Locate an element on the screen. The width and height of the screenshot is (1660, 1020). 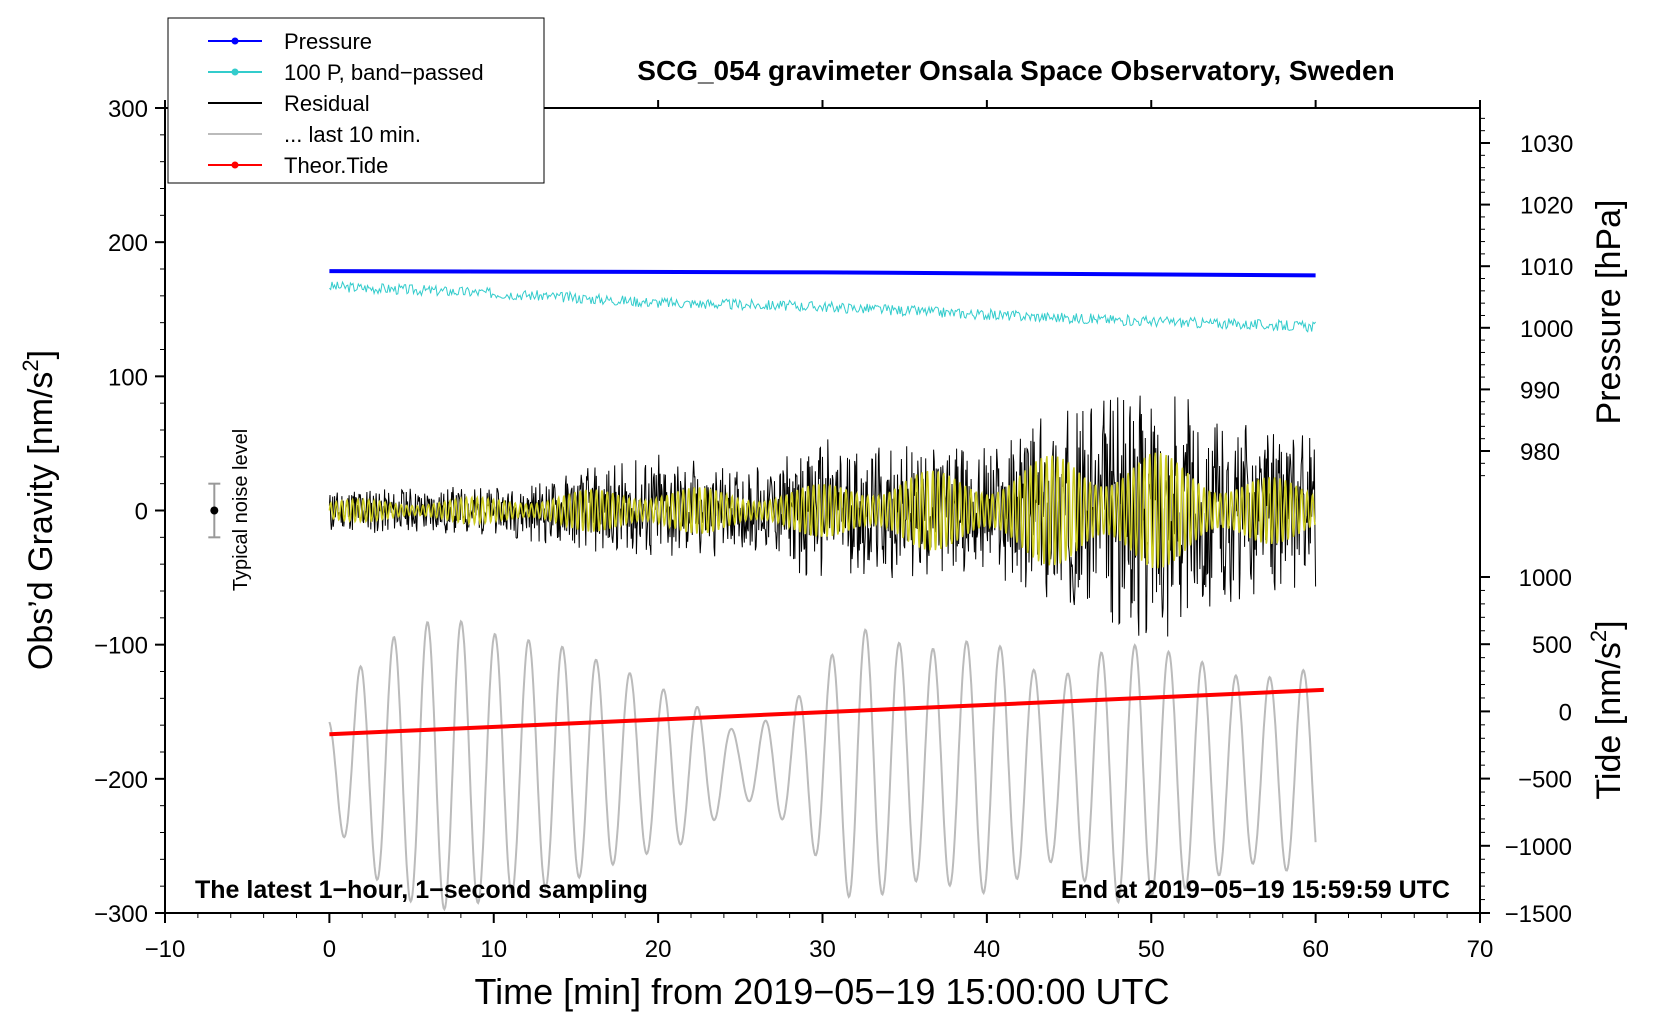
series-pressure is located at coordinates (822, 273).